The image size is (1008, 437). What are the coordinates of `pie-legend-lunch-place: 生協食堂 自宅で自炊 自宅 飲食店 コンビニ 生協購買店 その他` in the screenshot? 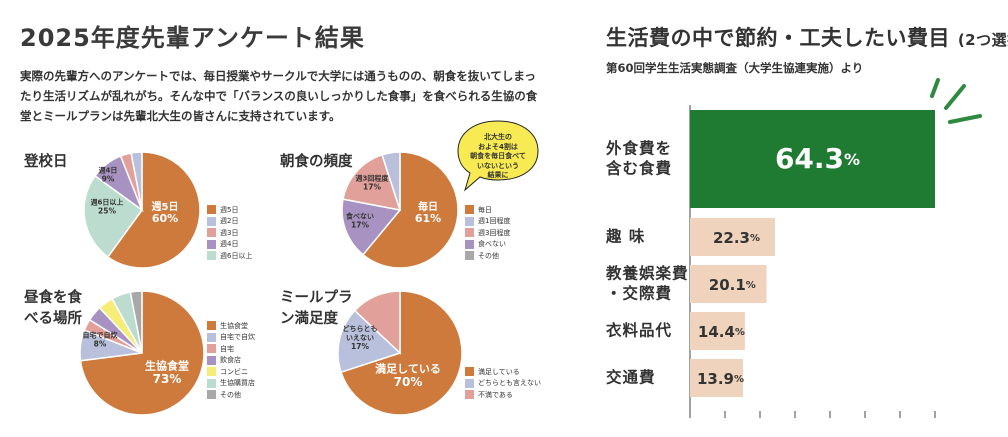 It's located at (231, 360).